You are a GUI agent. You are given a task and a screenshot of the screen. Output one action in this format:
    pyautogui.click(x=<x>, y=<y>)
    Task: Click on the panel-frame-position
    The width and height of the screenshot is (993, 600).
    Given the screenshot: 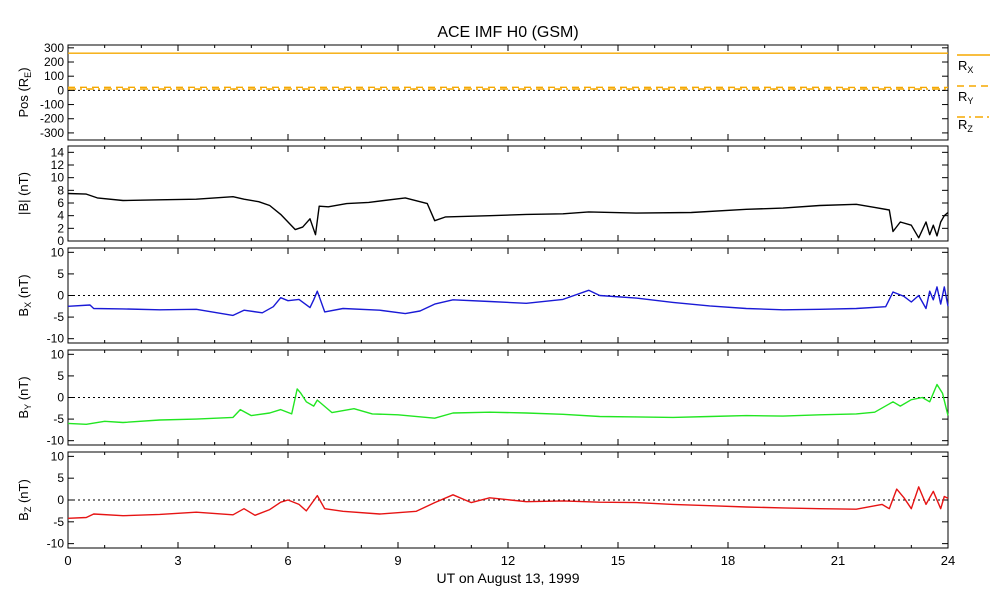 What is the action you would take?
    pyautogui.click(x=508, y=92)
    